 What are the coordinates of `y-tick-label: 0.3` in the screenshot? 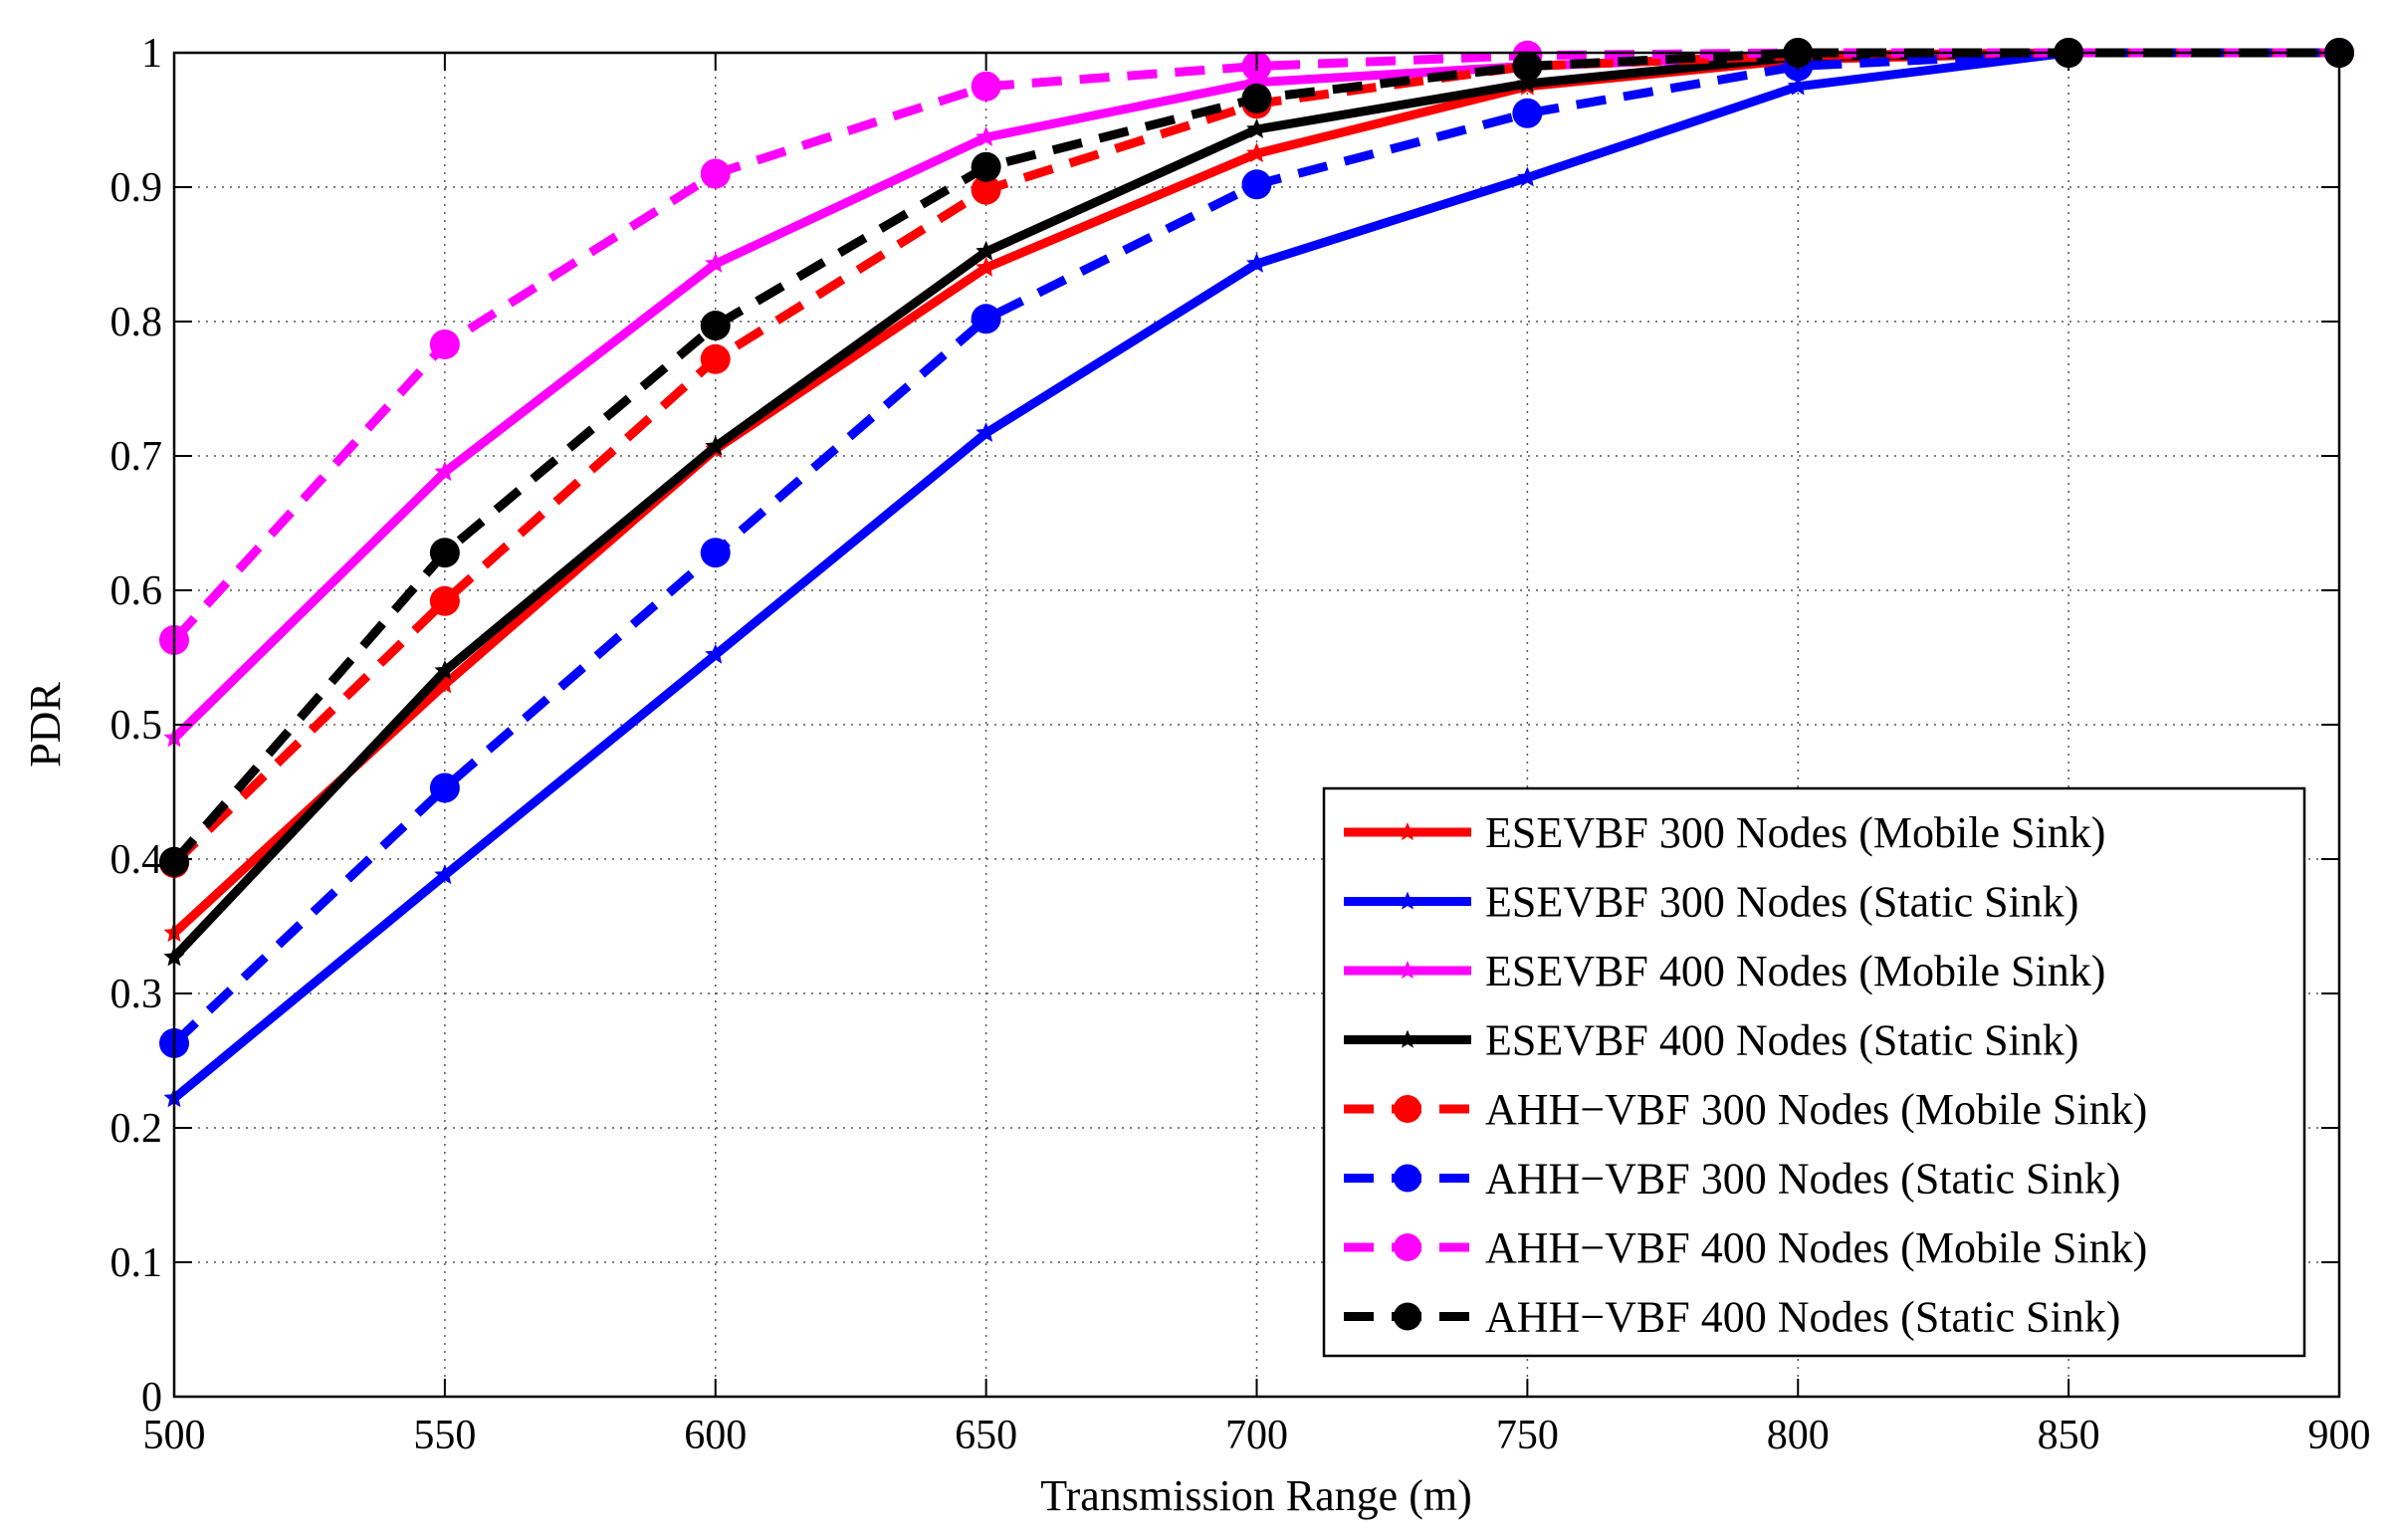 It's located at (137, 995).